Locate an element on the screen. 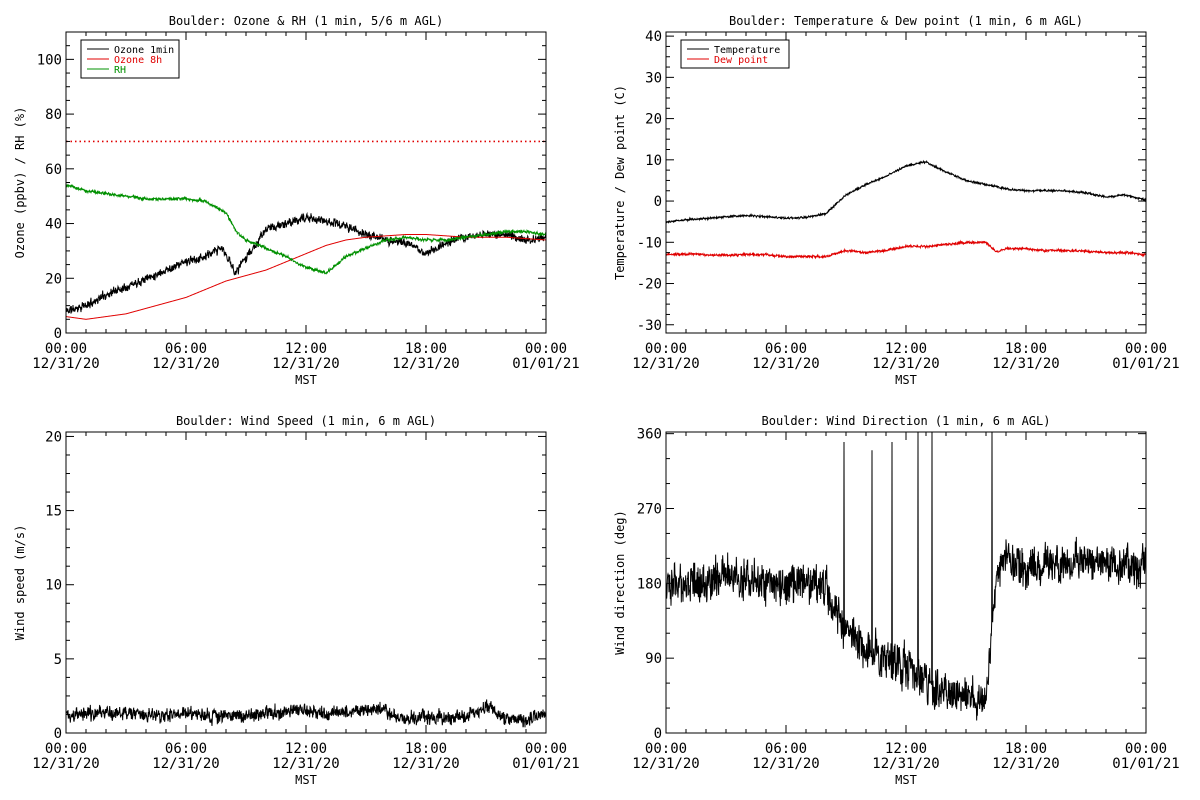  y-tick-label: 80 is located at coordinates (53, 115).